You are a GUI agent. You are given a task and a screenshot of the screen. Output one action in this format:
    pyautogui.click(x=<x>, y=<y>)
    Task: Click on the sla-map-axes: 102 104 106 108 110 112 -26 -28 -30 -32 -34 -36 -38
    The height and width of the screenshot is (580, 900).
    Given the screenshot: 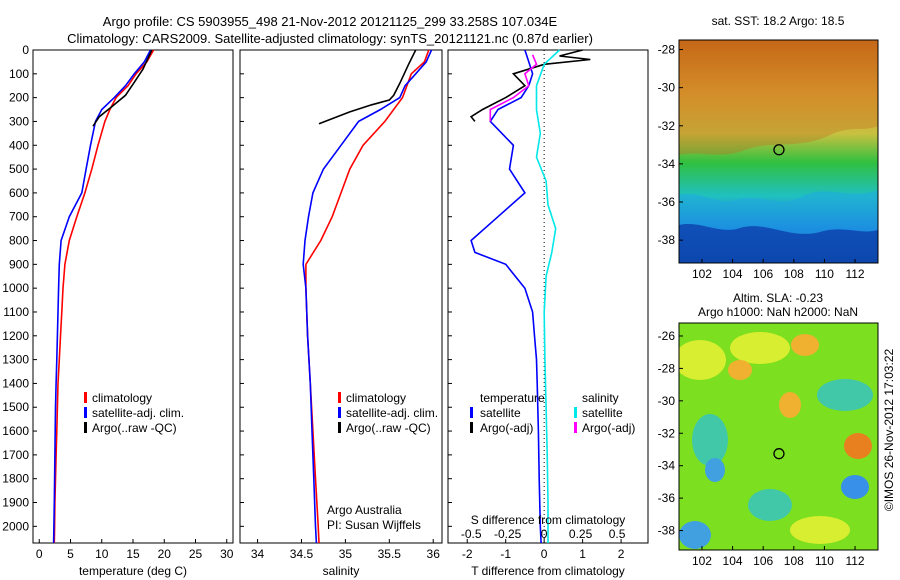 What is the action you would take?
    pyautogui.click(x=761, y=448)
    